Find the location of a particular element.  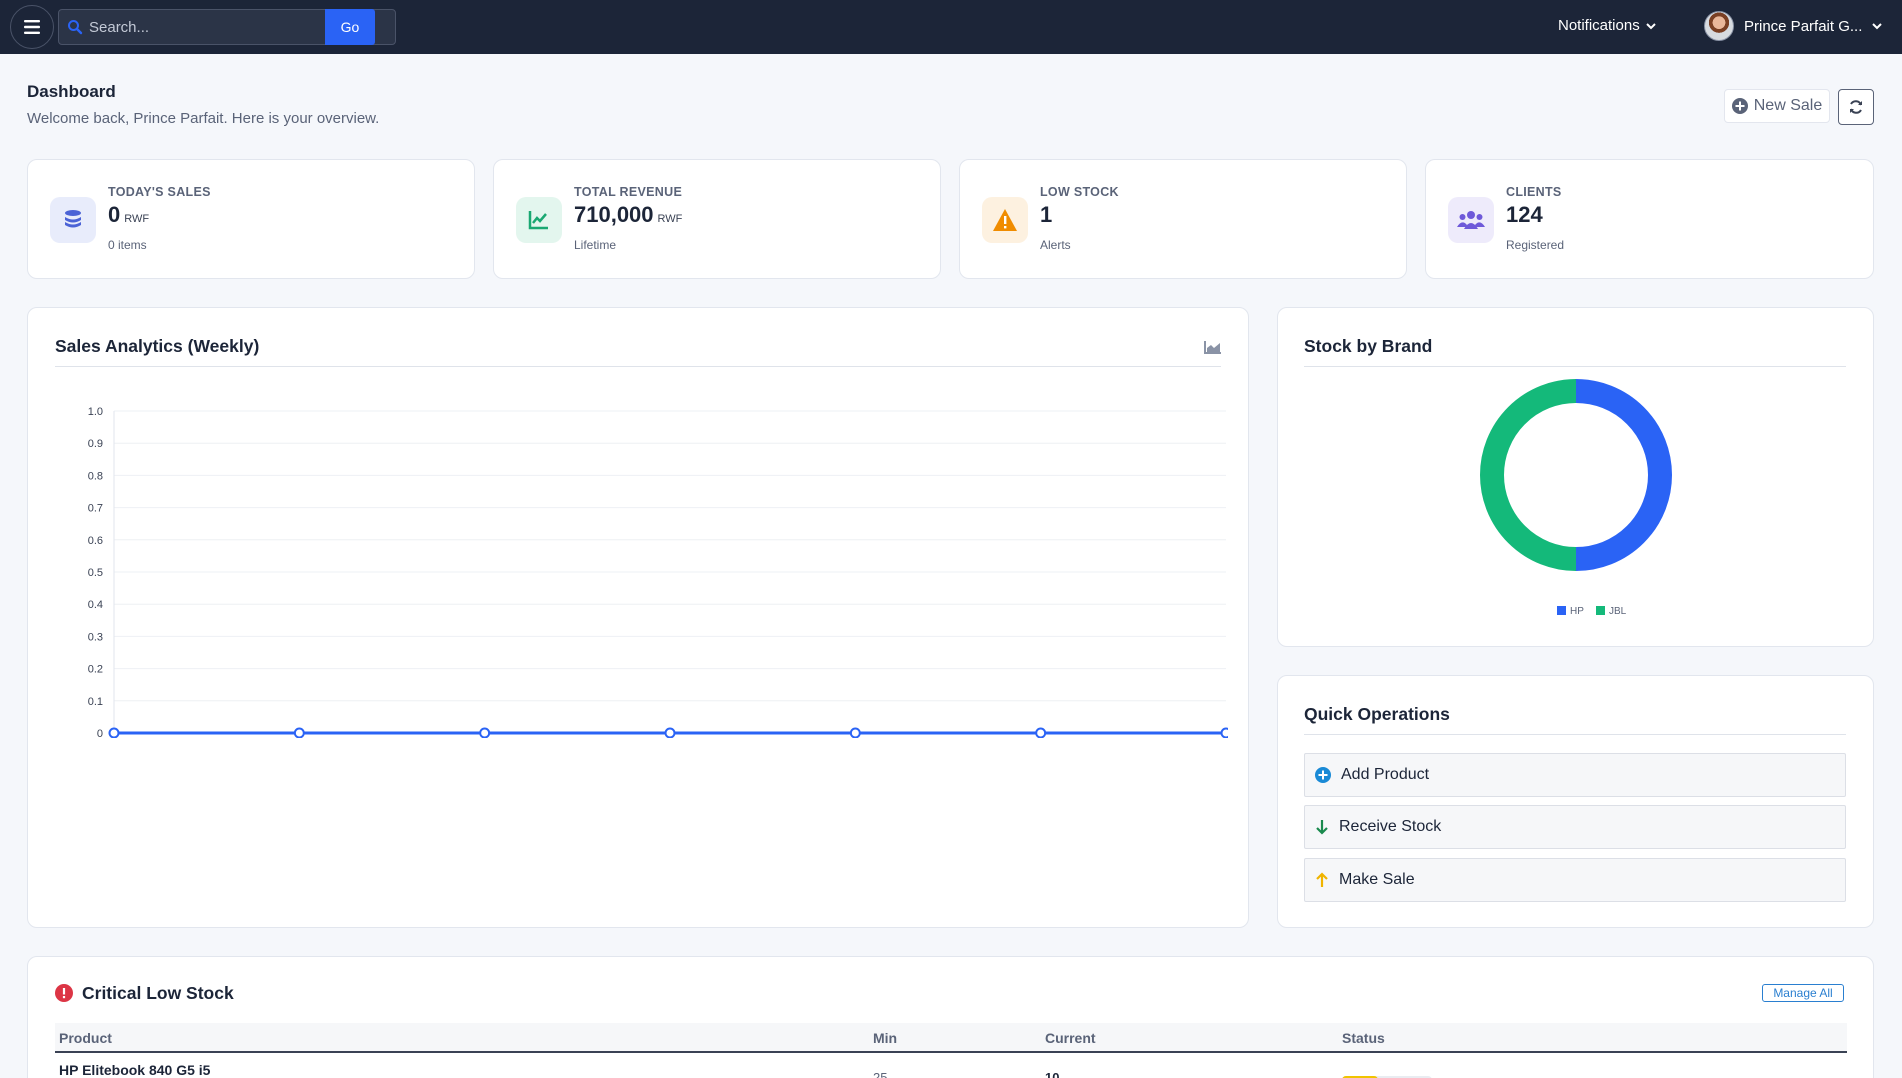

stat-card-low-stock: LOW STOCK 1 Alerts is located at coordinates (1183, 219).